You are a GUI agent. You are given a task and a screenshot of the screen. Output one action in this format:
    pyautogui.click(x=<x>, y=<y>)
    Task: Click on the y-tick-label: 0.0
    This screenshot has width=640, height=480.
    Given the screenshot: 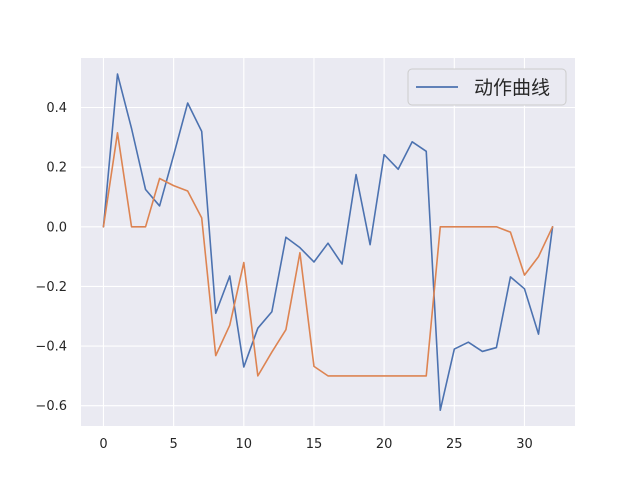 What is the action you would take?
    pyautogui.click(x=56, y=227)
    